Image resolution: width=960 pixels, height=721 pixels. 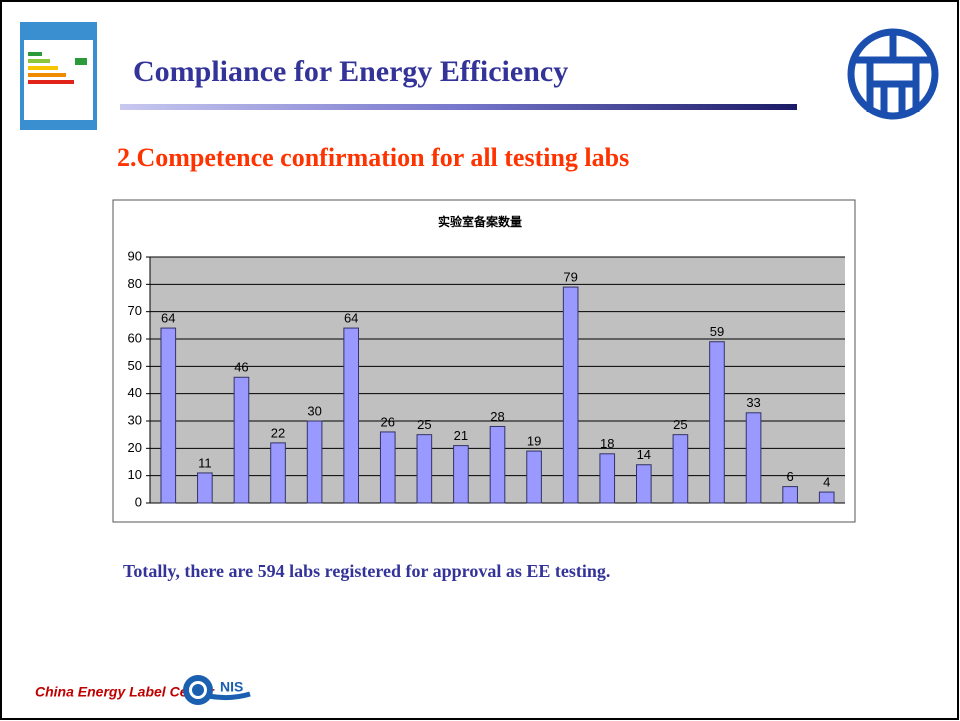 I want to click on footer-text: China Energy Label Center,, so click(x=126, y=692).